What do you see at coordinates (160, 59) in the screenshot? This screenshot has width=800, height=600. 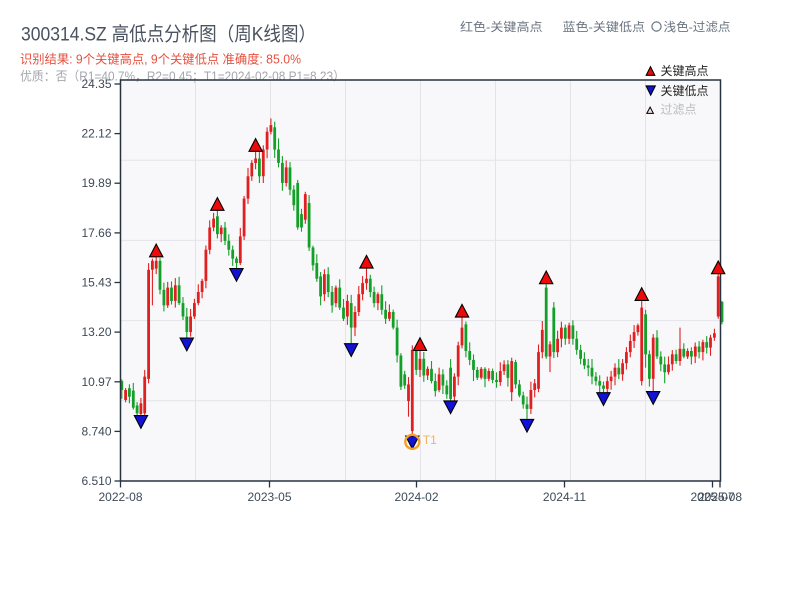 I see `svg-text:识别结果: 9个关键高点, 9个关键低点 准确度: 85.: 识别结果: 9个关键高点, 9个关键低点 准确度: 85.0%` at bounding box center [160, 59].